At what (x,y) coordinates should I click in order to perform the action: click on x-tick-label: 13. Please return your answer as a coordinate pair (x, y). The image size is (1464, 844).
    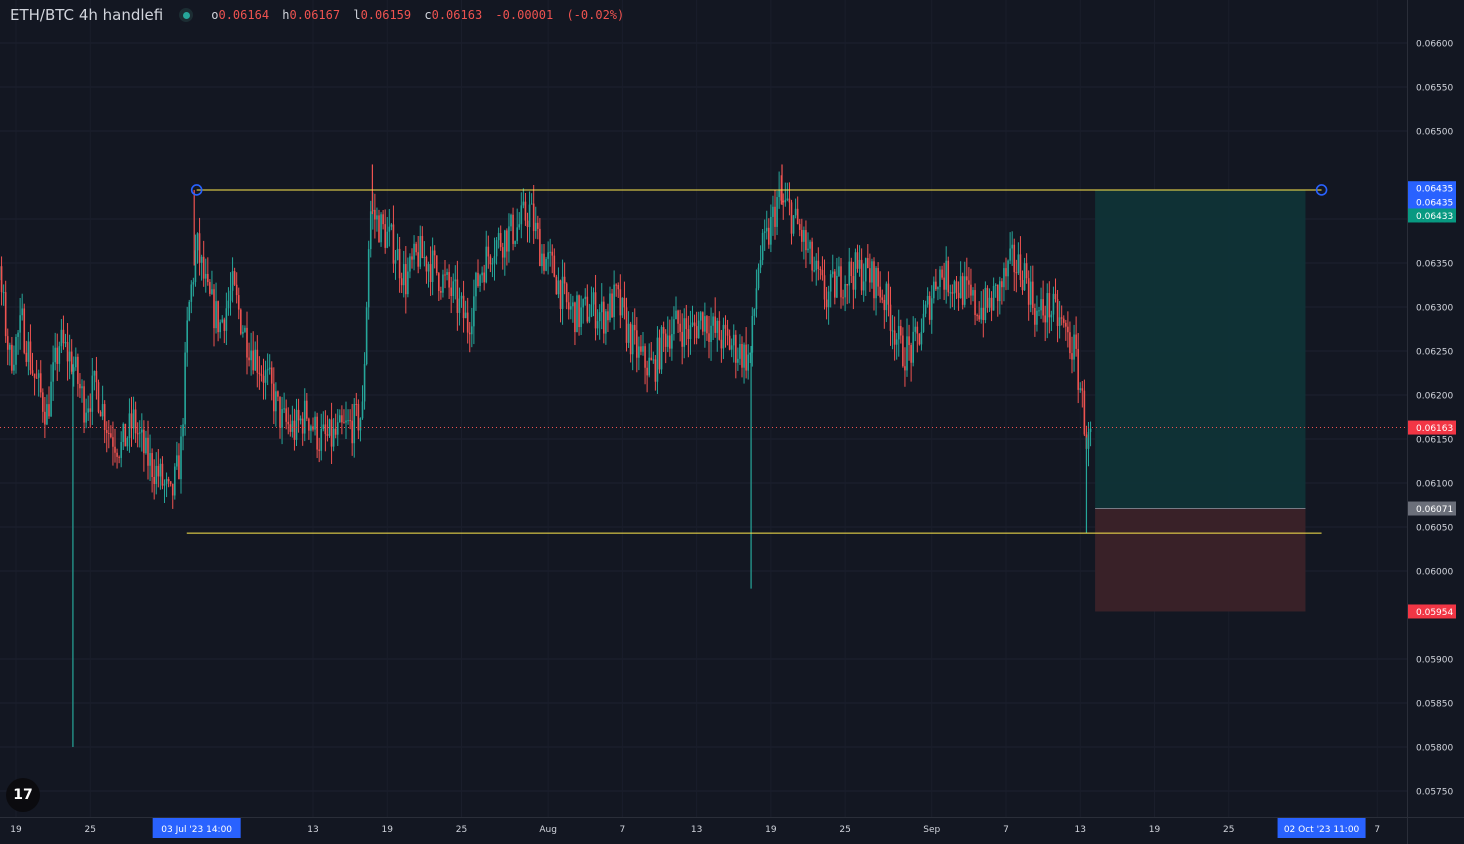
    Looking at the image, I should click on (696, 830).